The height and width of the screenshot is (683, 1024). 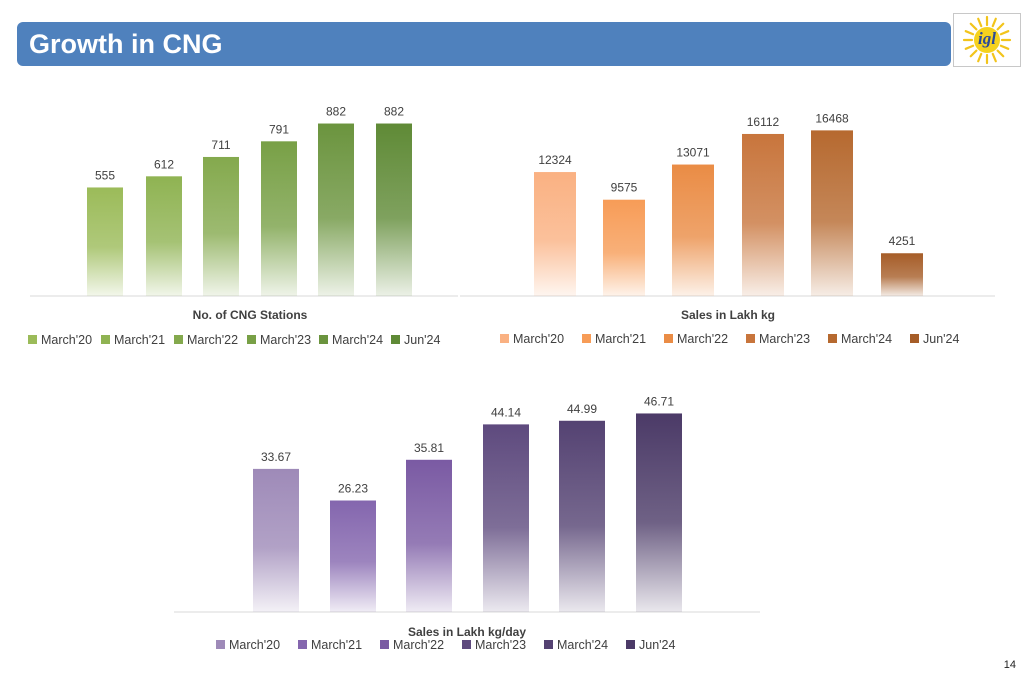 I want to click on company-logo: igl, so click(x=987, y=40).